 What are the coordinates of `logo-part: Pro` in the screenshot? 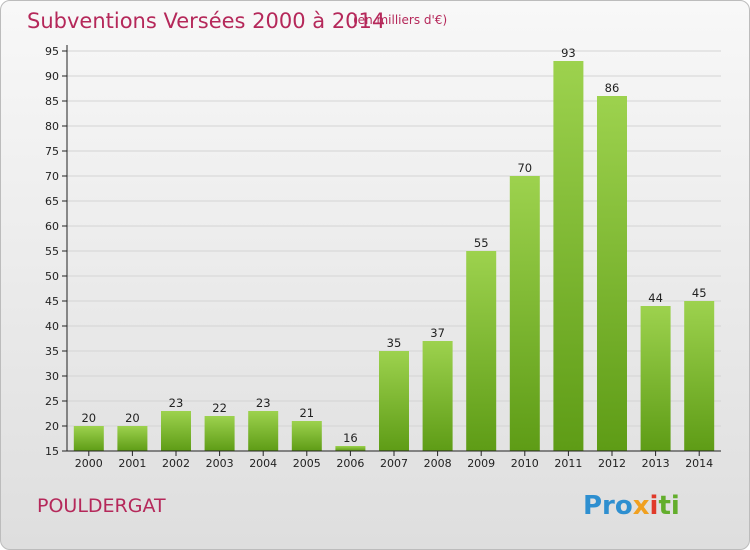 It's located at (608, 506).